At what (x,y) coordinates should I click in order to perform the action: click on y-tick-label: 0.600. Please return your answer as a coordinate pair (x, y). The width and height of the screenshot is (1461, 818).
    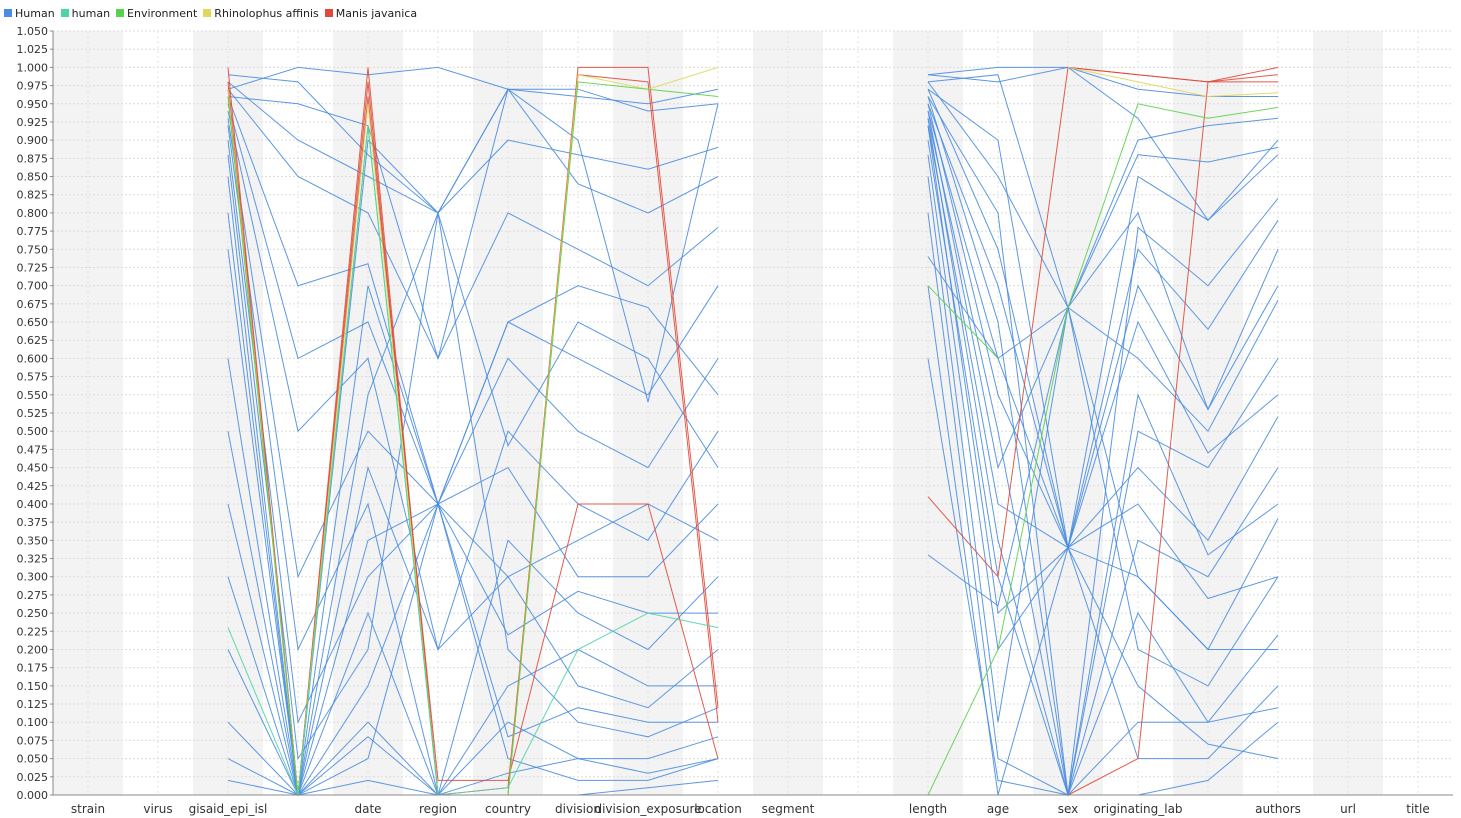
    Looking at the image, I should click on (33, 358).